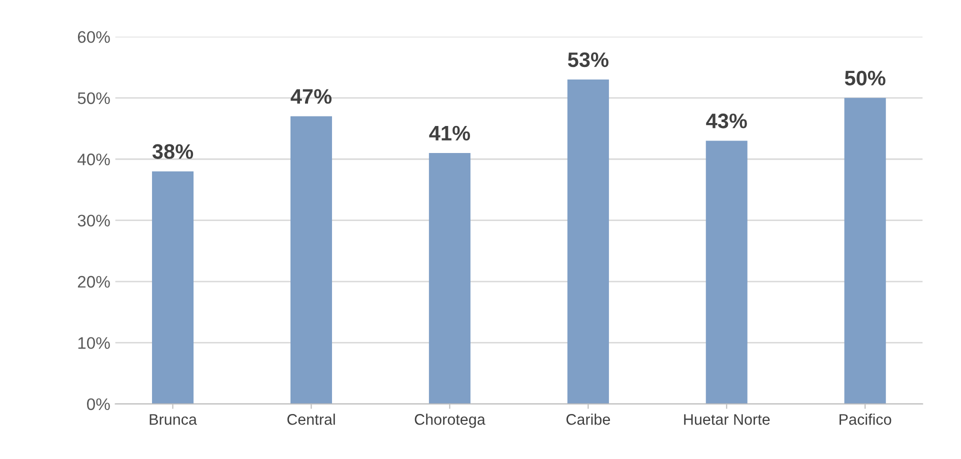 This screenshot has height=459, width=961. I want to click on x-tick-label: Chorotega, so click(450, 421).